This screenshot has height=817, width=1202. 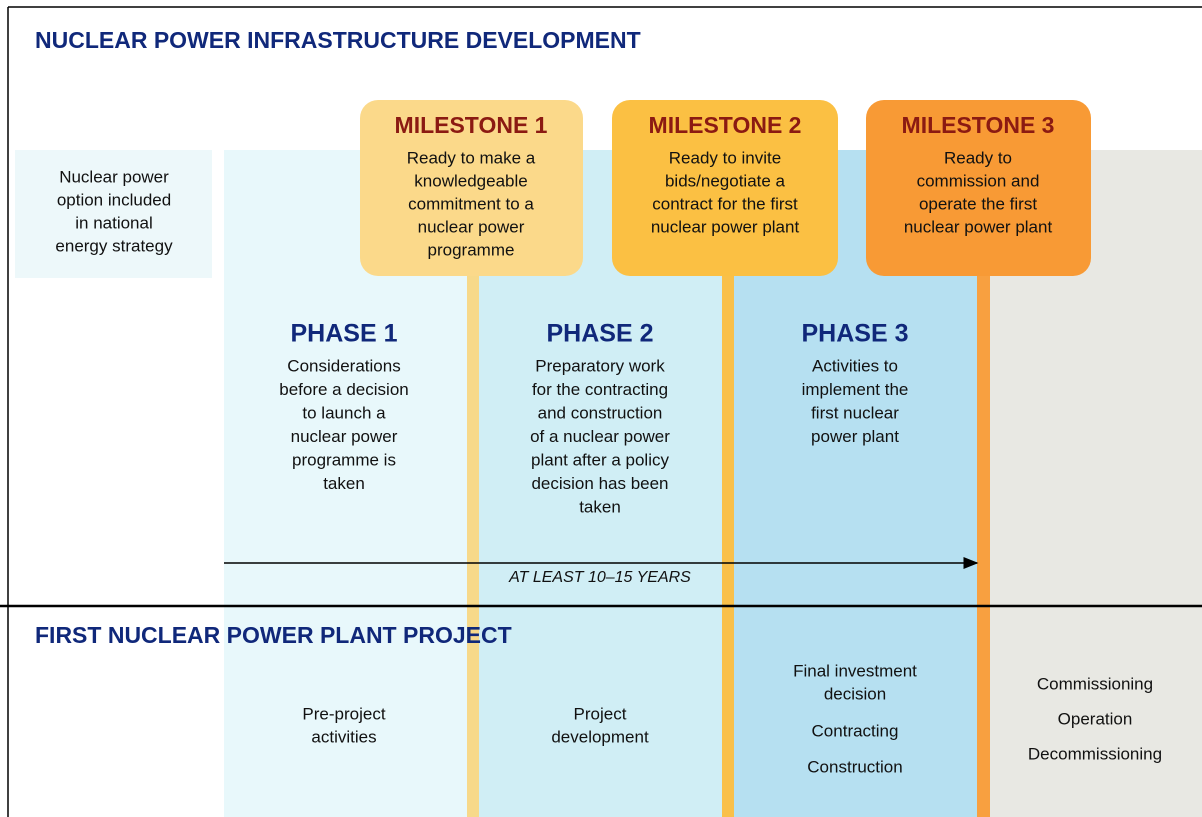 What do you see at coordinates (725, 180) in the screenshot?
I see `milestone-text: bids/negotiate a` at bounding box center [725, 180].